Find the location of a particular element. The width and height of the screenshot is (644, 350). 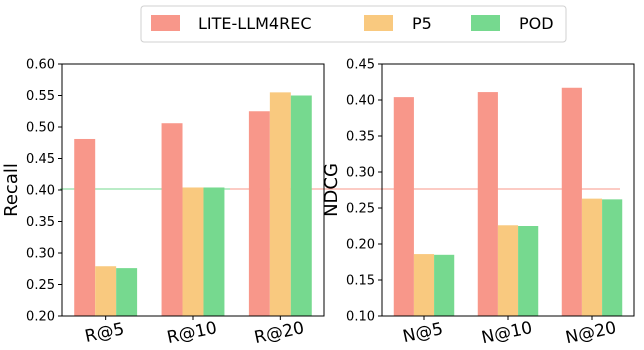

bar-recall-r-at-10-p5 is located at coordinates (193, 251).